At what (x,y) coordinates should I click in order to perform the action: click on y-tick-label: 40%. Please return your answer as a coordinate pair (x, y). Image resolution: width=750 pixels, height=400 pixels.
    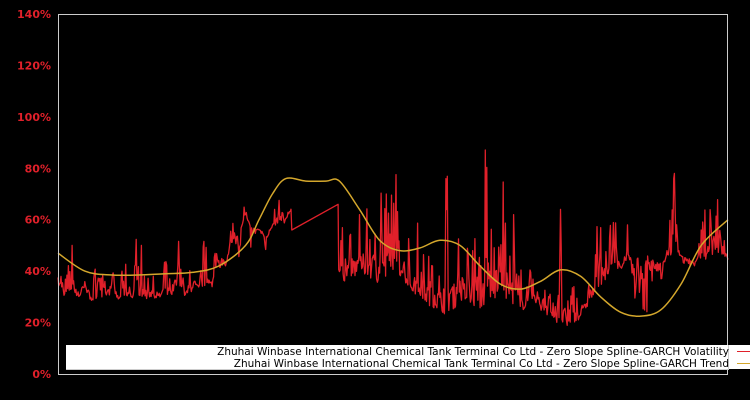
    Looking at the image, I should click on (38, 271).